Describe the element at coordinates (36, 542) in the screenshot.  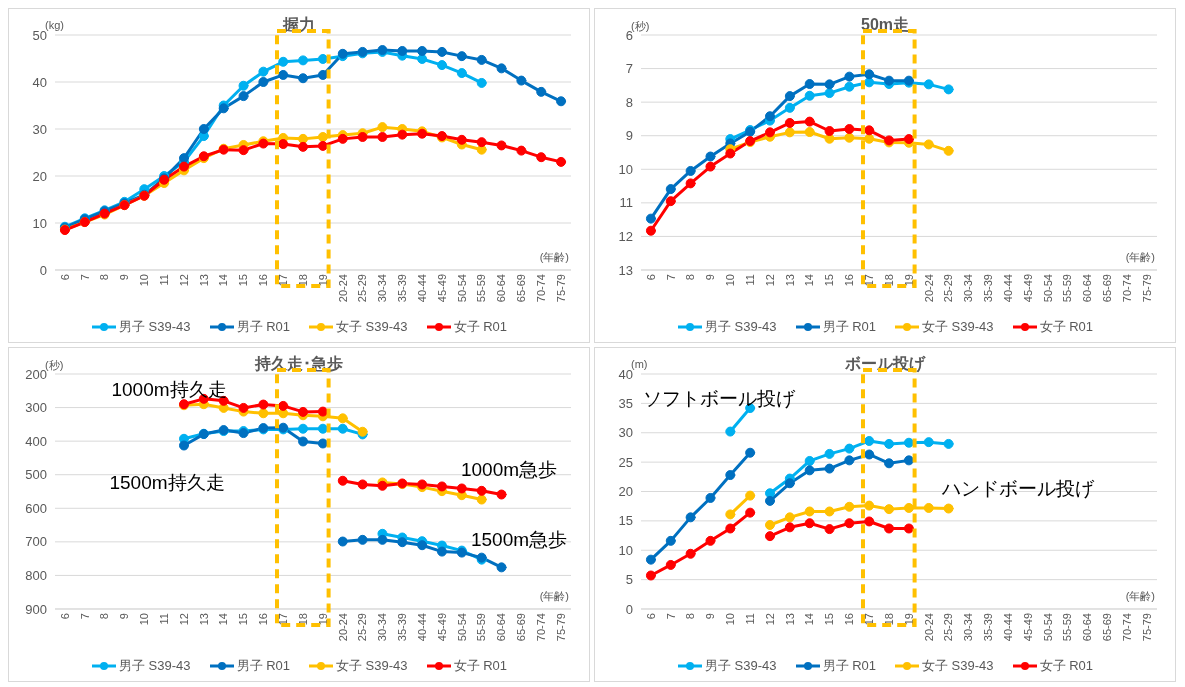
I see `y-tick-label: 700` at that location.